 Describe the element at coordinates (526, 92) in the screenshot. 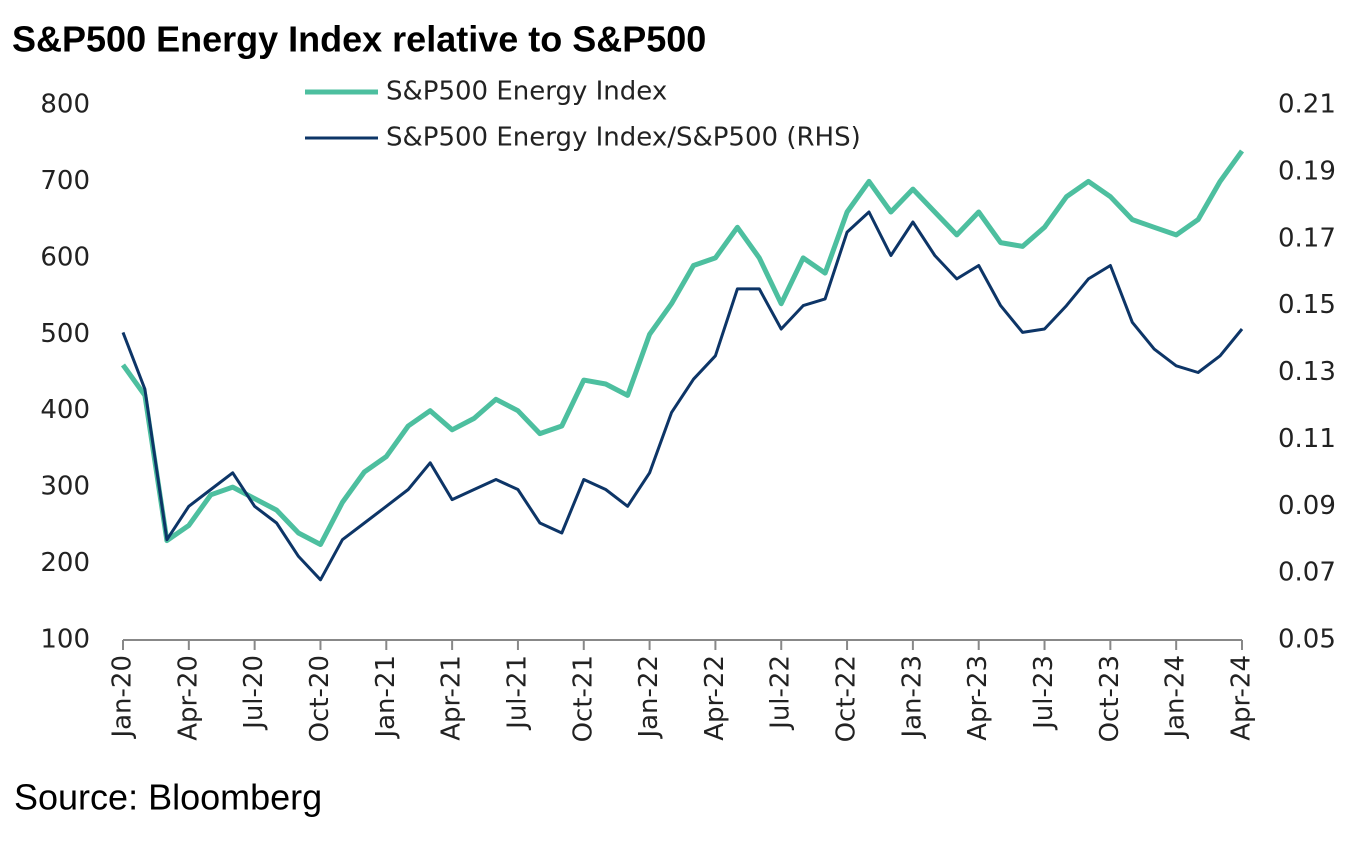

I see `legend-label: S&P500 Energy Index` at that location.